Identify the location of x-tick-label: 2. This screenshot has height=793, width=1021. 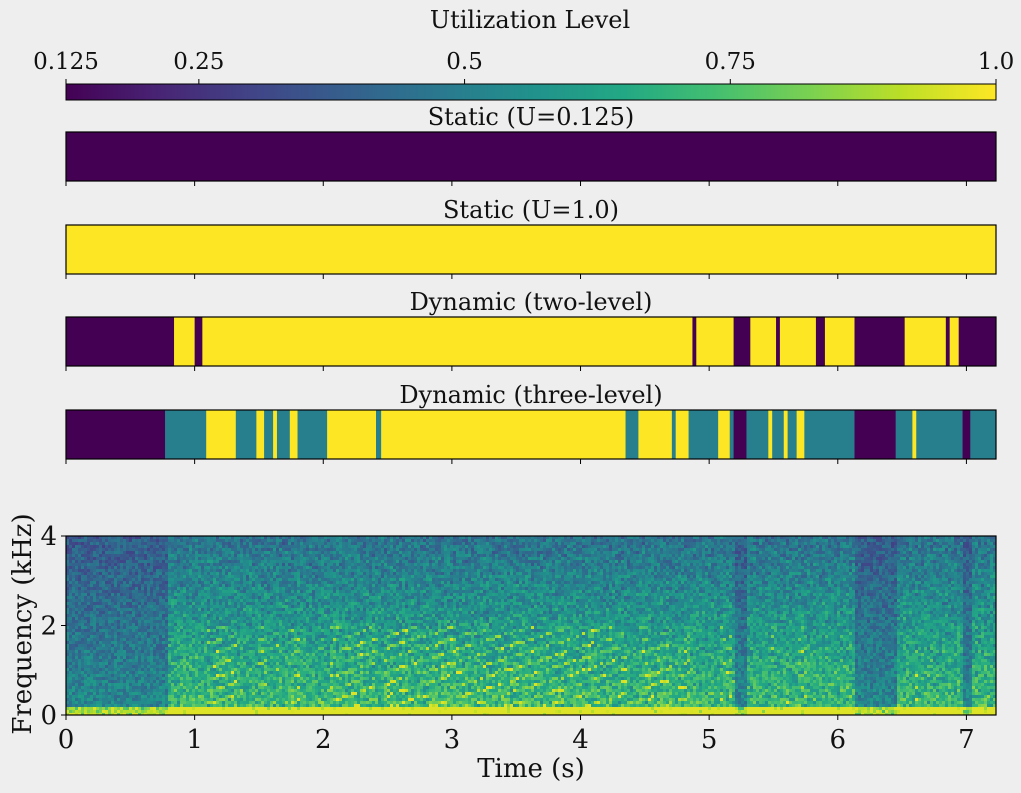
(323, 740).